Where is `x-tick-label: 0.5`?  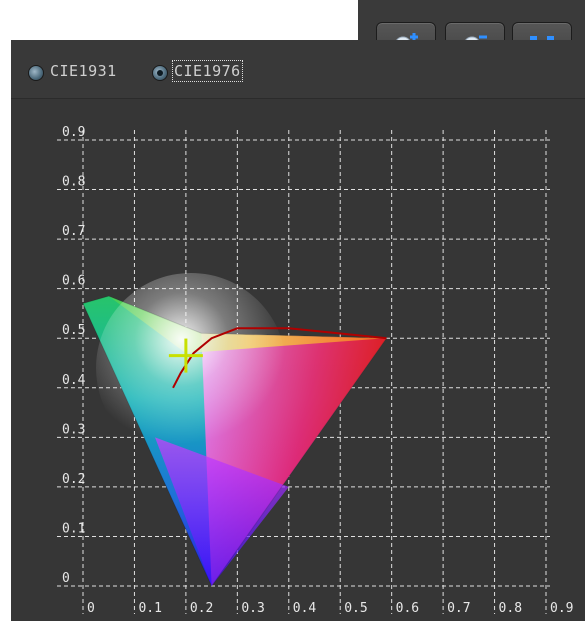
x-tick-label: 0.5 is located at coordinates (355, 608).